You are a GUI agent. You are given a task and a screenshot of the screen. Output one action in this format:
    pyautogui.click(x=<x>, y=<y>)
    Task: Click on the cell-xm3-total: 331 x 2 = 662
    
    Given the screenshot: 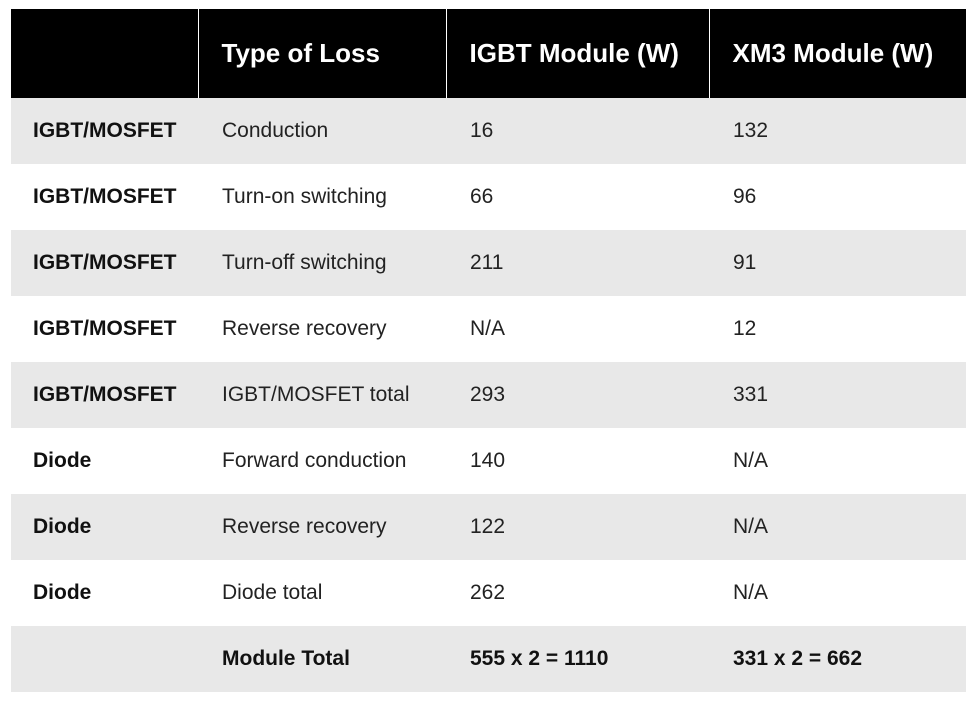 What is the action you would take?
    pyautogui.click(x=837, y=659)
    